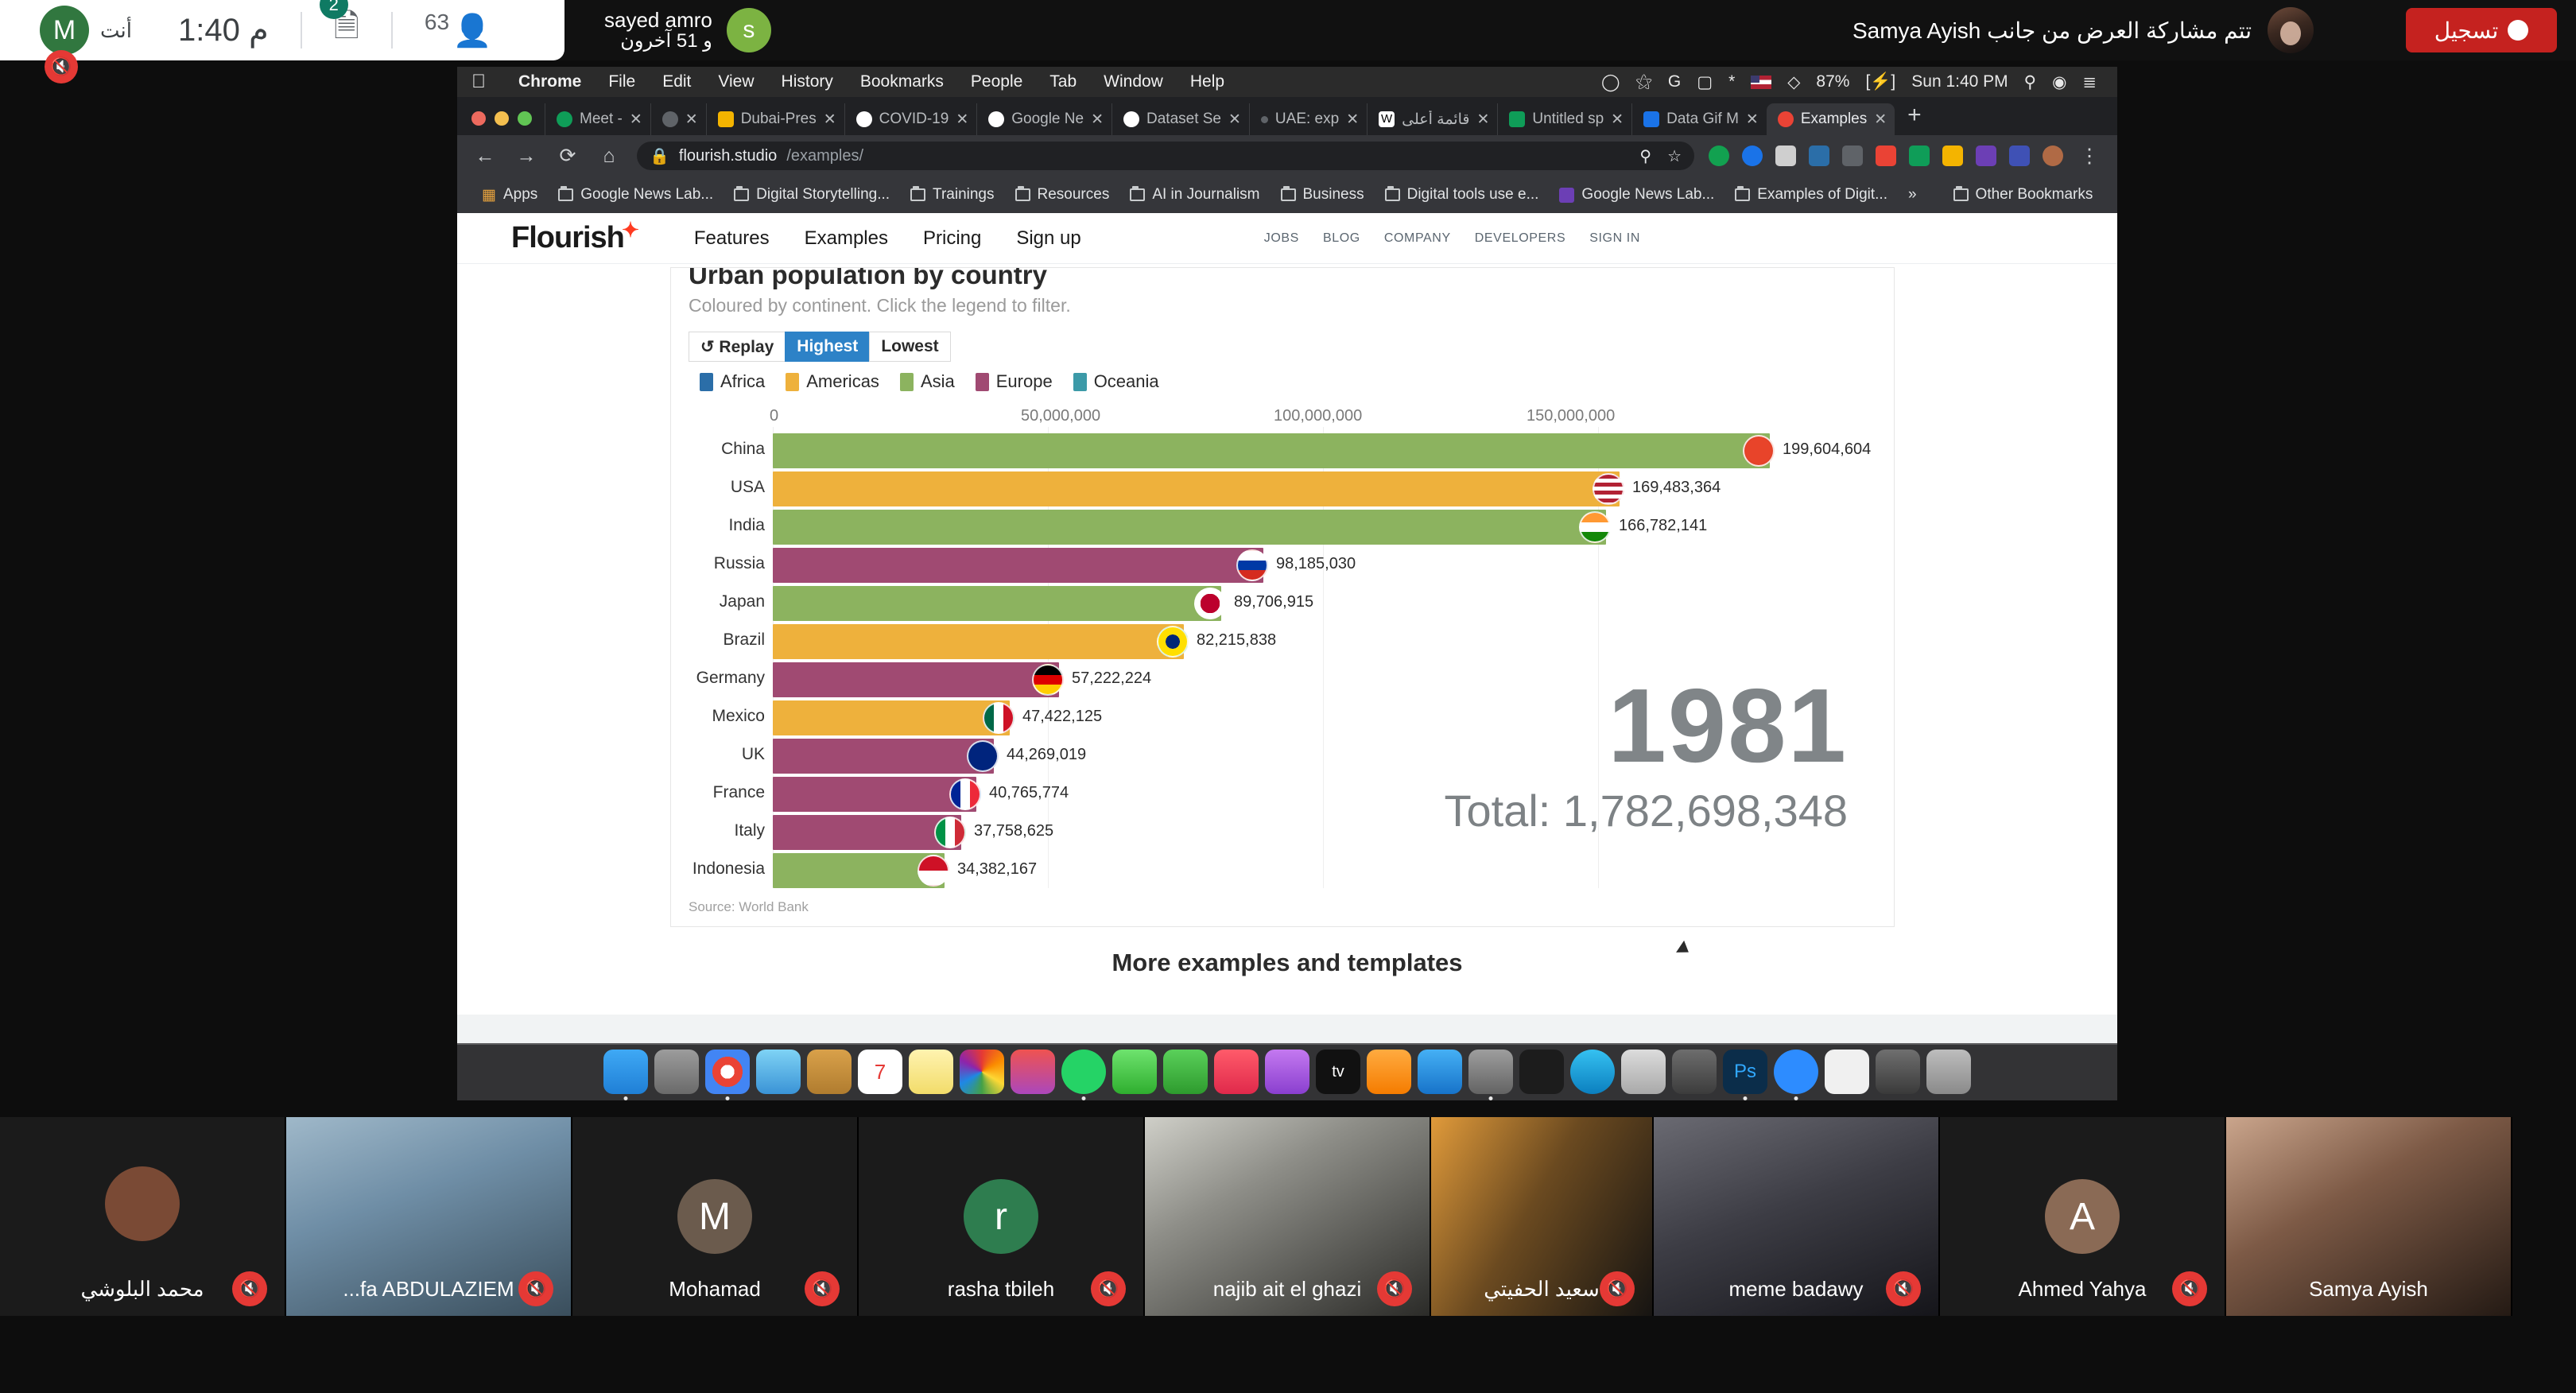 This screenshot has width=2576, height=1393. Describe the element at coordinates (1675, 81) in the screenshot. I see `google-g-icon: G` at that location.